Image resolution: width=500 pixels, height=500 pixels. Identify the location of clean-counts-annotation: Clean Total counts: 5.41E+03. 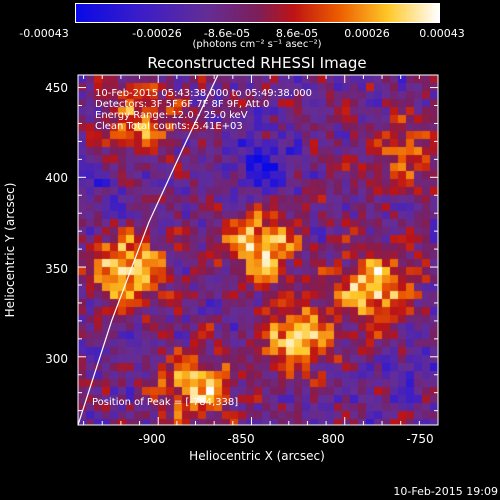
(169, 126).